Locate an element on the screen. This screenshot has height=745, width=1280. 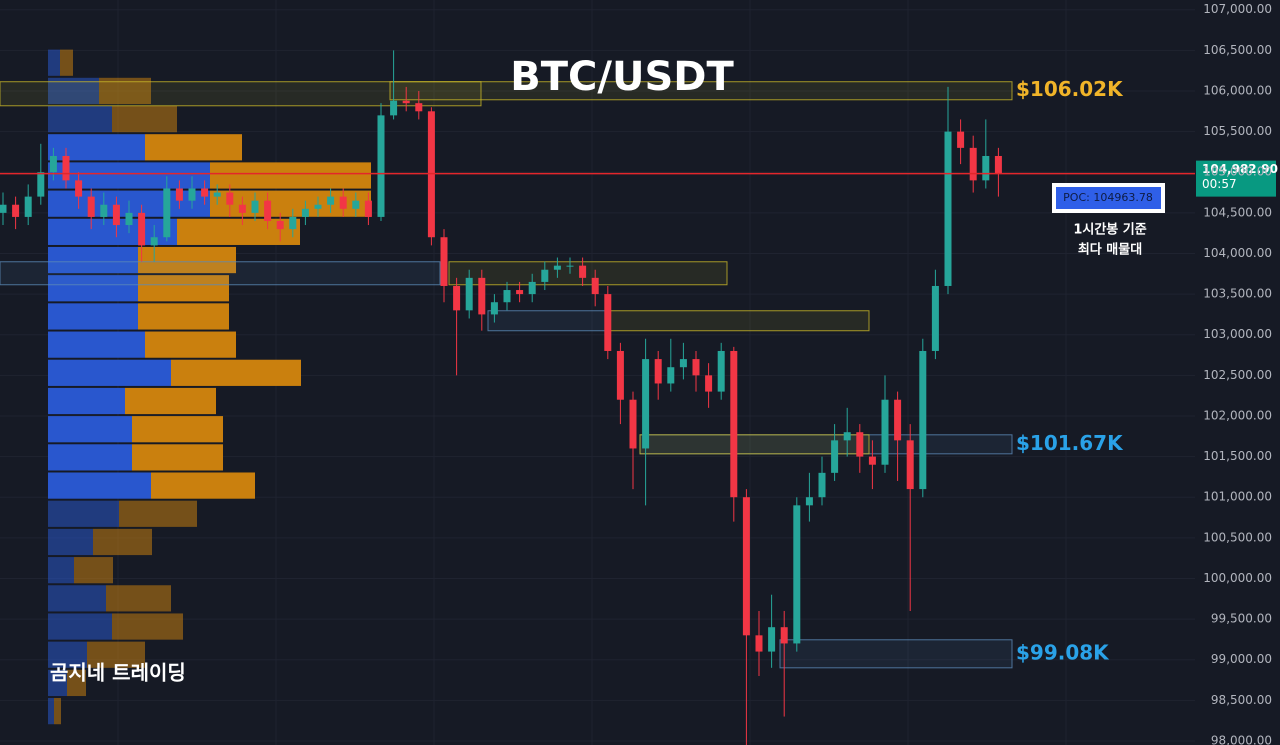
last-price-label: 104,982.90 is located at coordinates (1240, 169).